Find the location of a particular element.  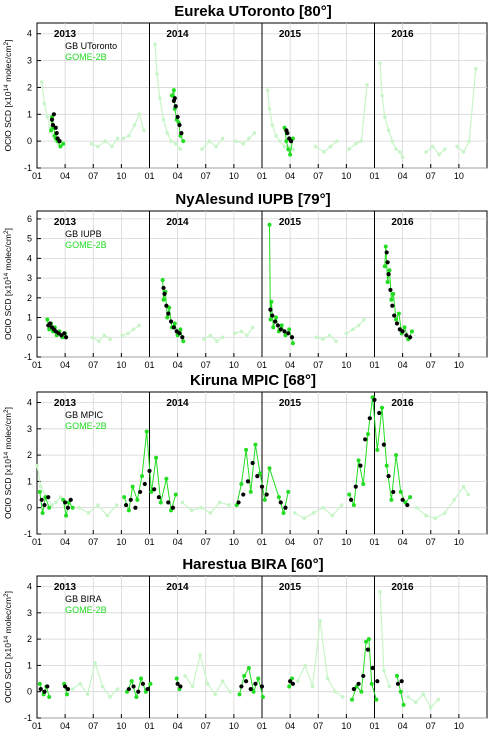

x-tick-label: 04 is located at coordinates (290, 176).